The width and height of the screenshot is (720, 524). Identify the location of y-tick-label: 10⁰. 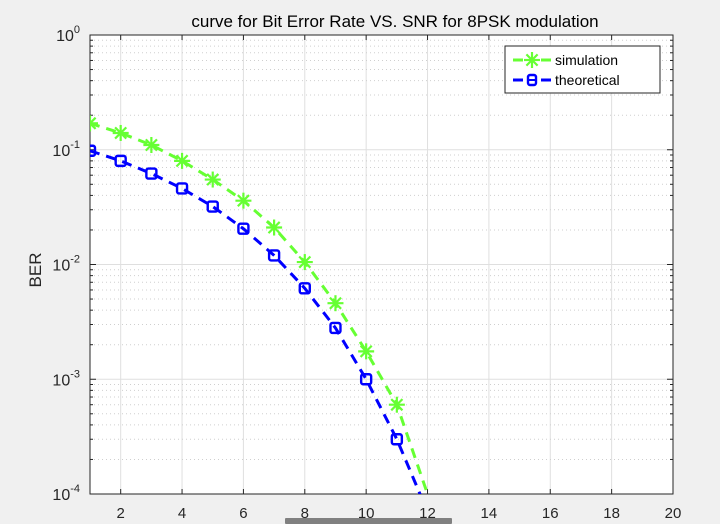
(68, 34).